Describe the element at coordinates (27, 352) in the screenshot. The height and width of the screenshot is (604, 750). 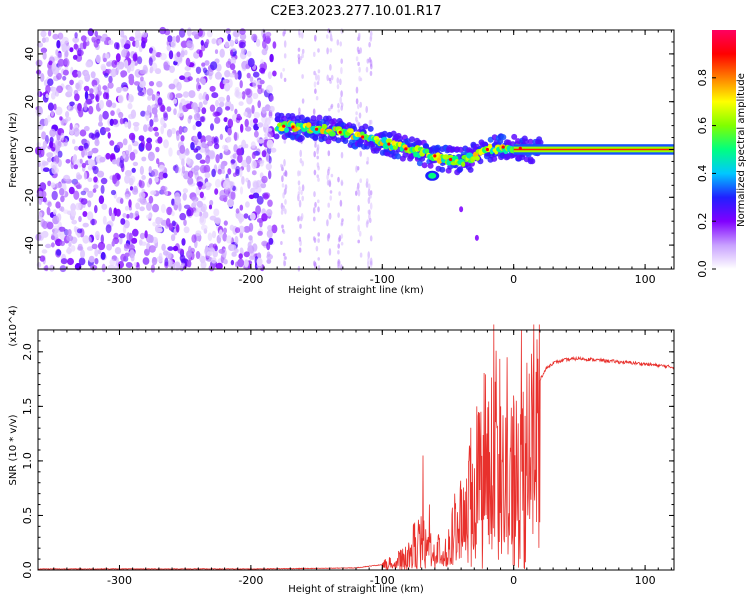
I see `y-tick-label: 2.0` at that location.